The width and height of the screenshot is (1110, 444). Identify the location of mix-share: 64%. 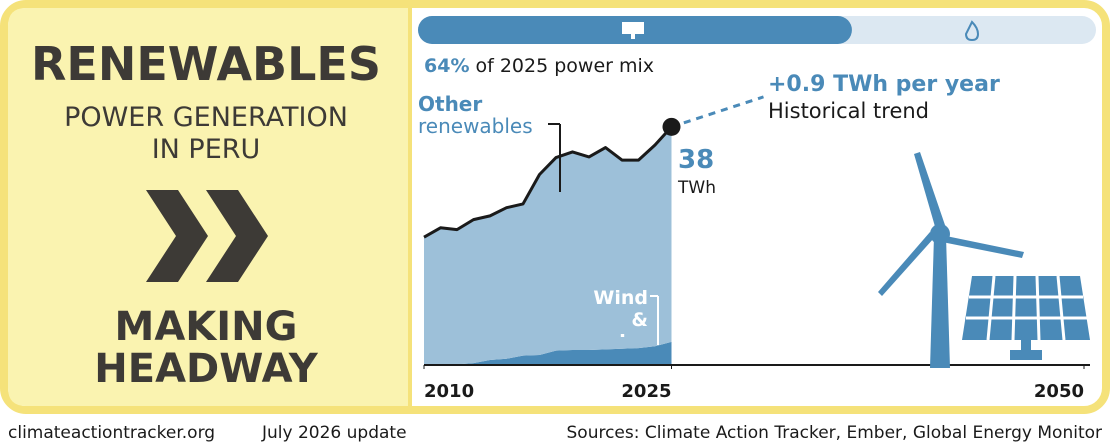
(446, 66).